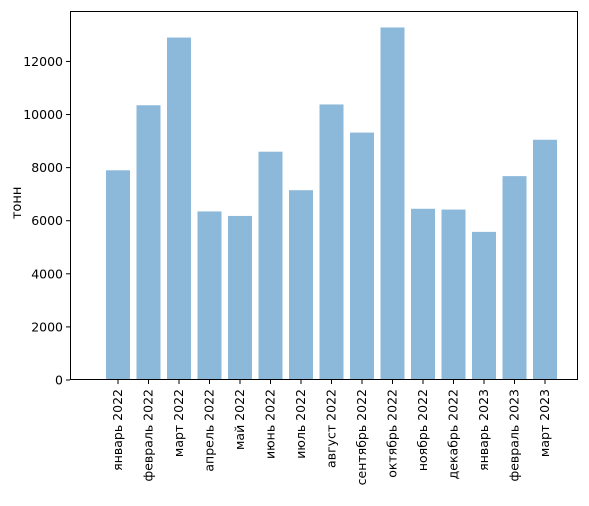 The image size is (589, 506). Describe the element at coordinates (300, 424) in the screenshot. I see `x-tick-label: июль 2022` at that location.